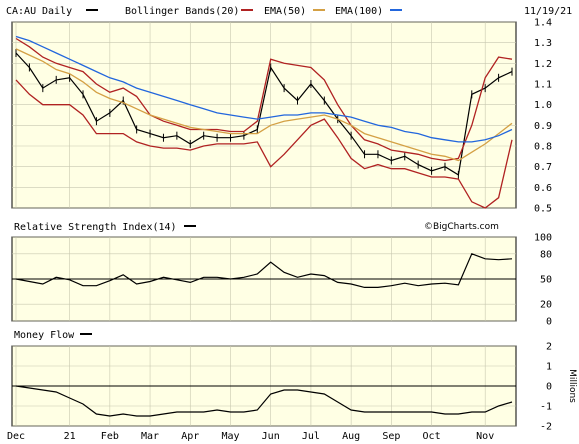 This screenshot has height=444, width=579. I want to click on symbol-label: CA:AU, so click(21, 11).